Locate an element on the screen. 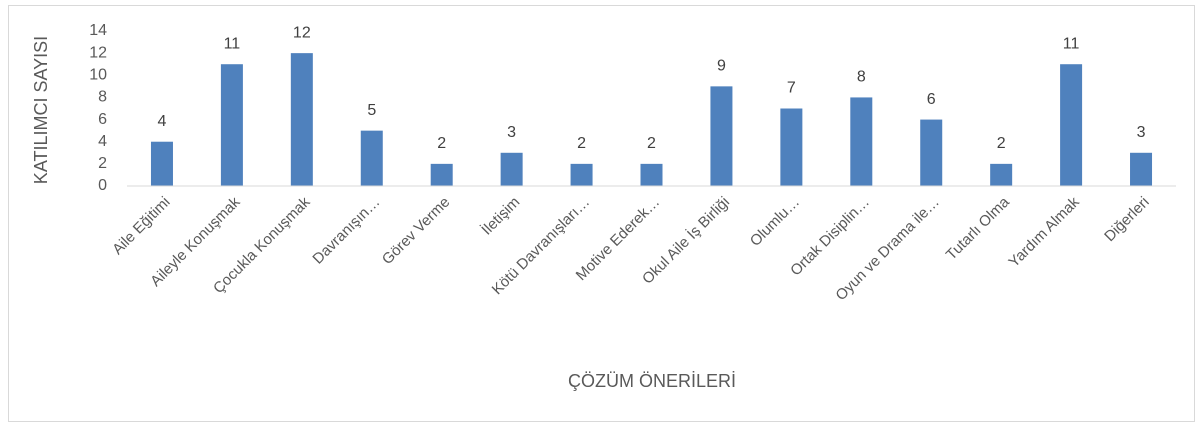 This screenshot has width=1202, height=427. value-label: 4 is located at coordinates (162, 121).